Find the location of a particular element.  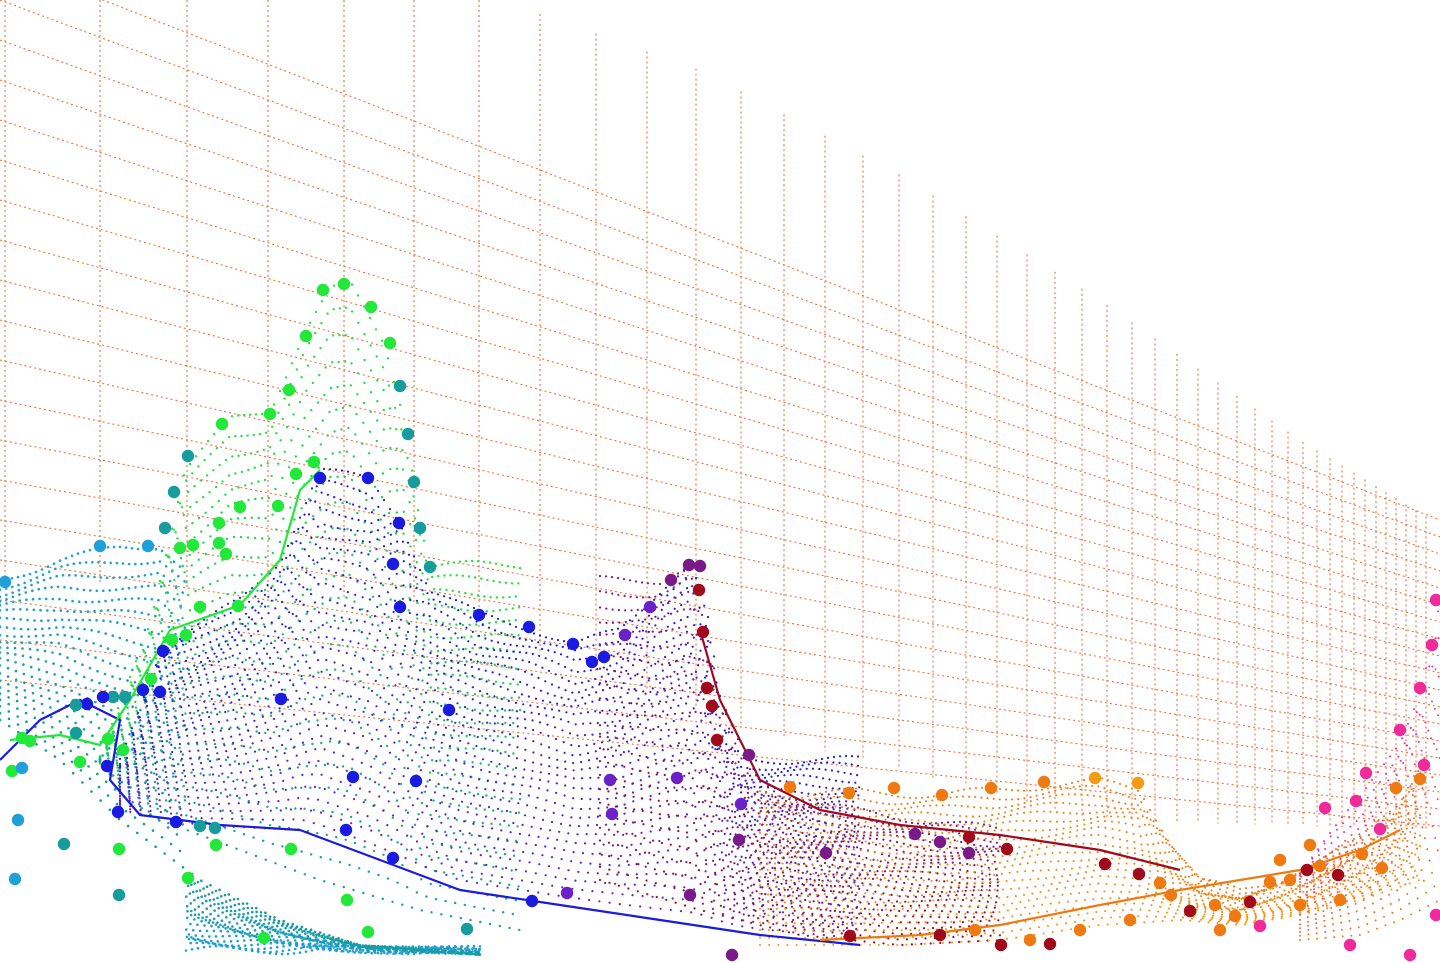

ribbon-line is located at coordinates (1110, 885).